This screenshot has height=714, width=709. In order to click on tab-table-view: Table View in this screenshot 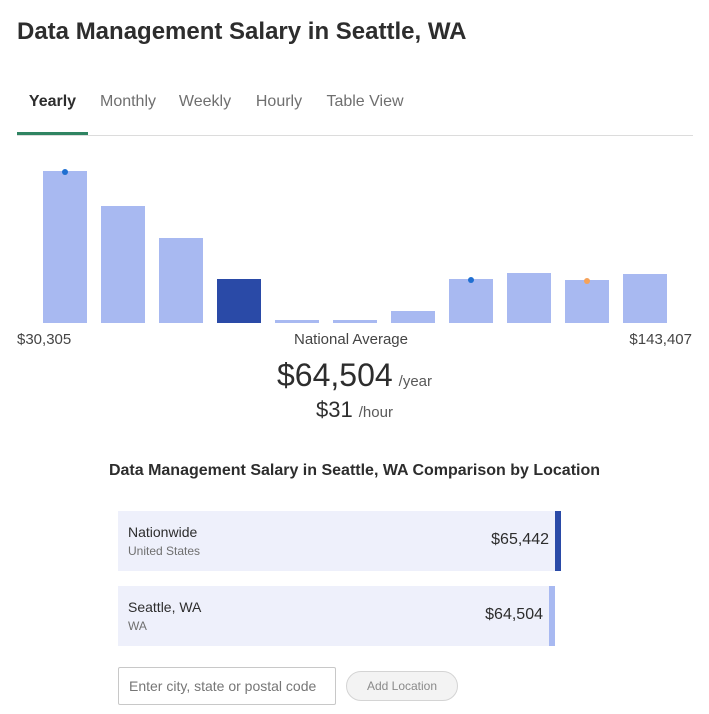, I will do `click(365, 101)`.